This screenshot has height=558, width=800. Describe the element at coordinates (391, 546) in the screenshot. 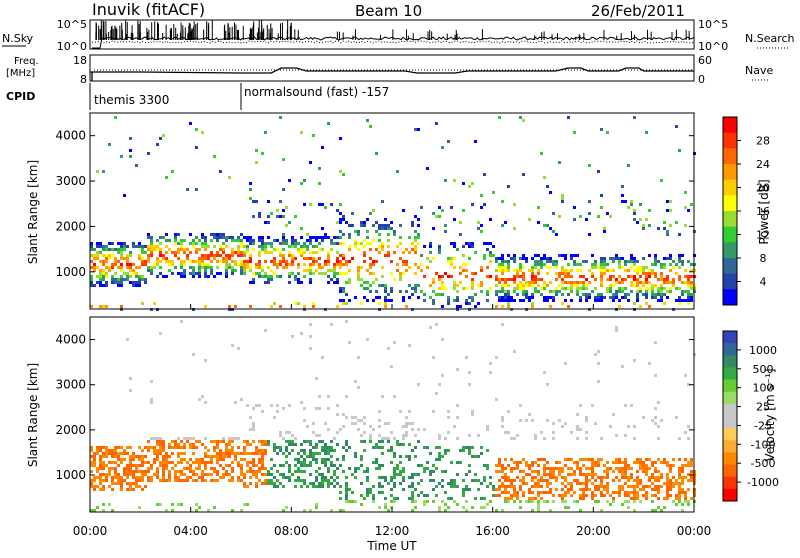

I see `xaxis-label: Time UT` at that location.